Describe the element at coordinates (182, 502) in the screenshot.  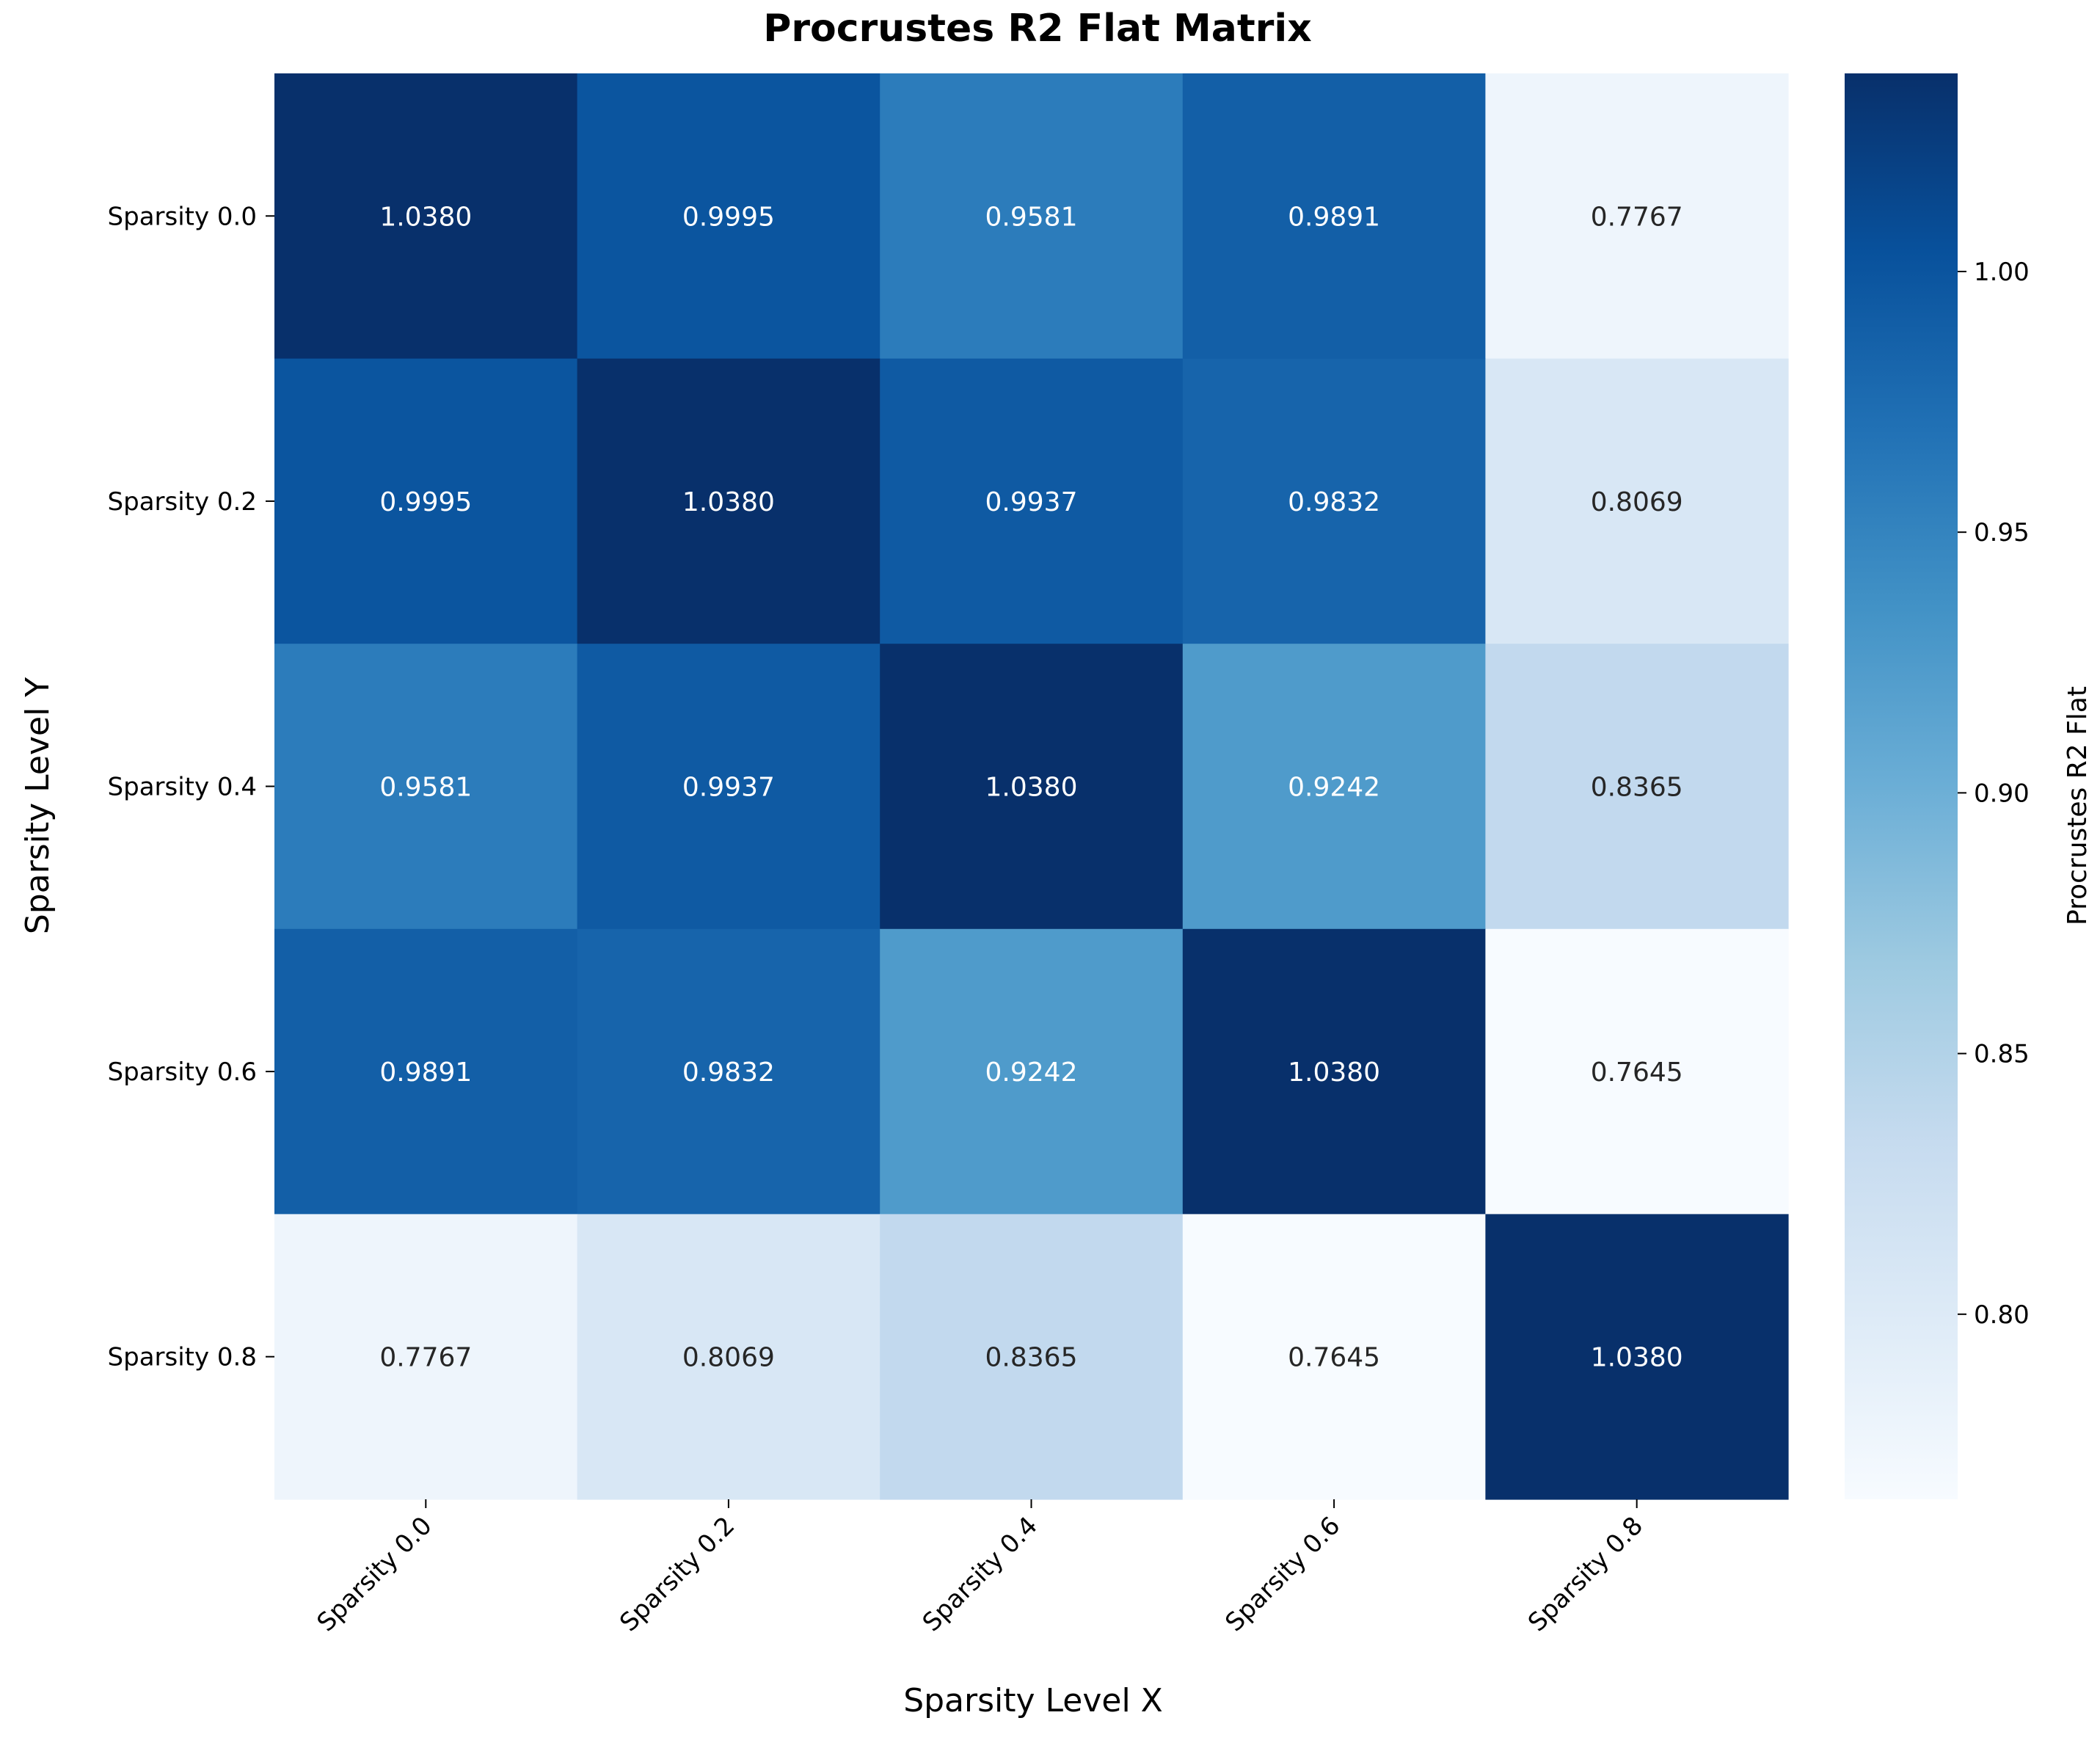
I see `y-tick-label: Sparsity 0.2` at that location.